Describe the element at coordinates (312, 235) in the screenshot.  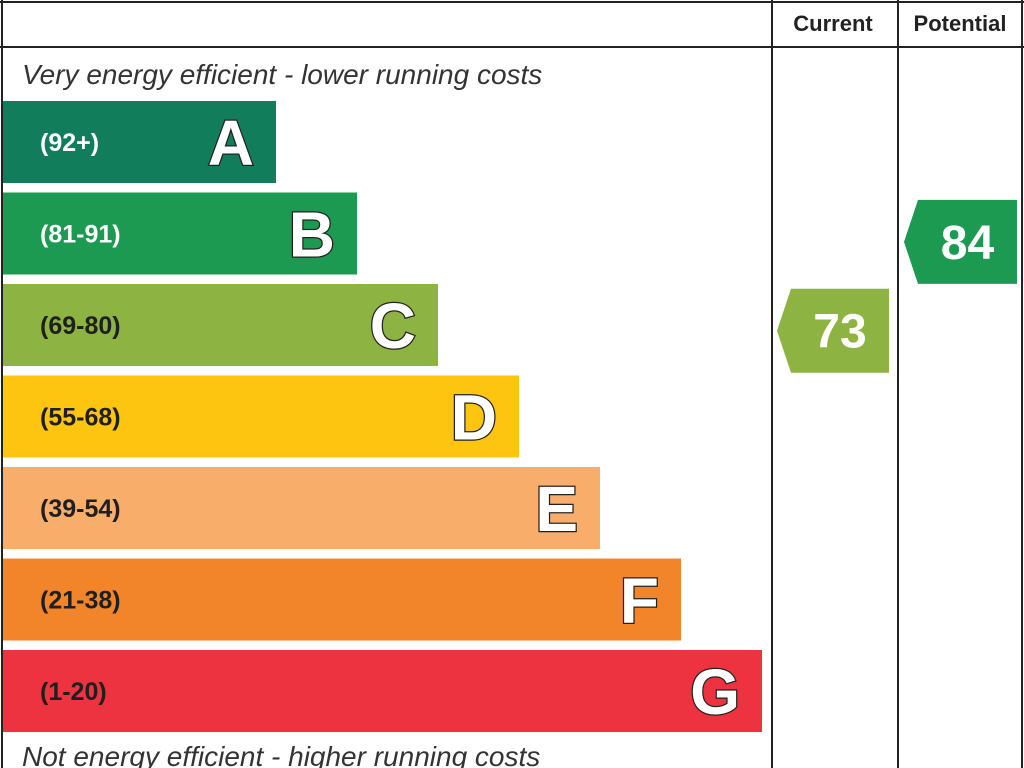
I see `band-b-letter: B` at that location.